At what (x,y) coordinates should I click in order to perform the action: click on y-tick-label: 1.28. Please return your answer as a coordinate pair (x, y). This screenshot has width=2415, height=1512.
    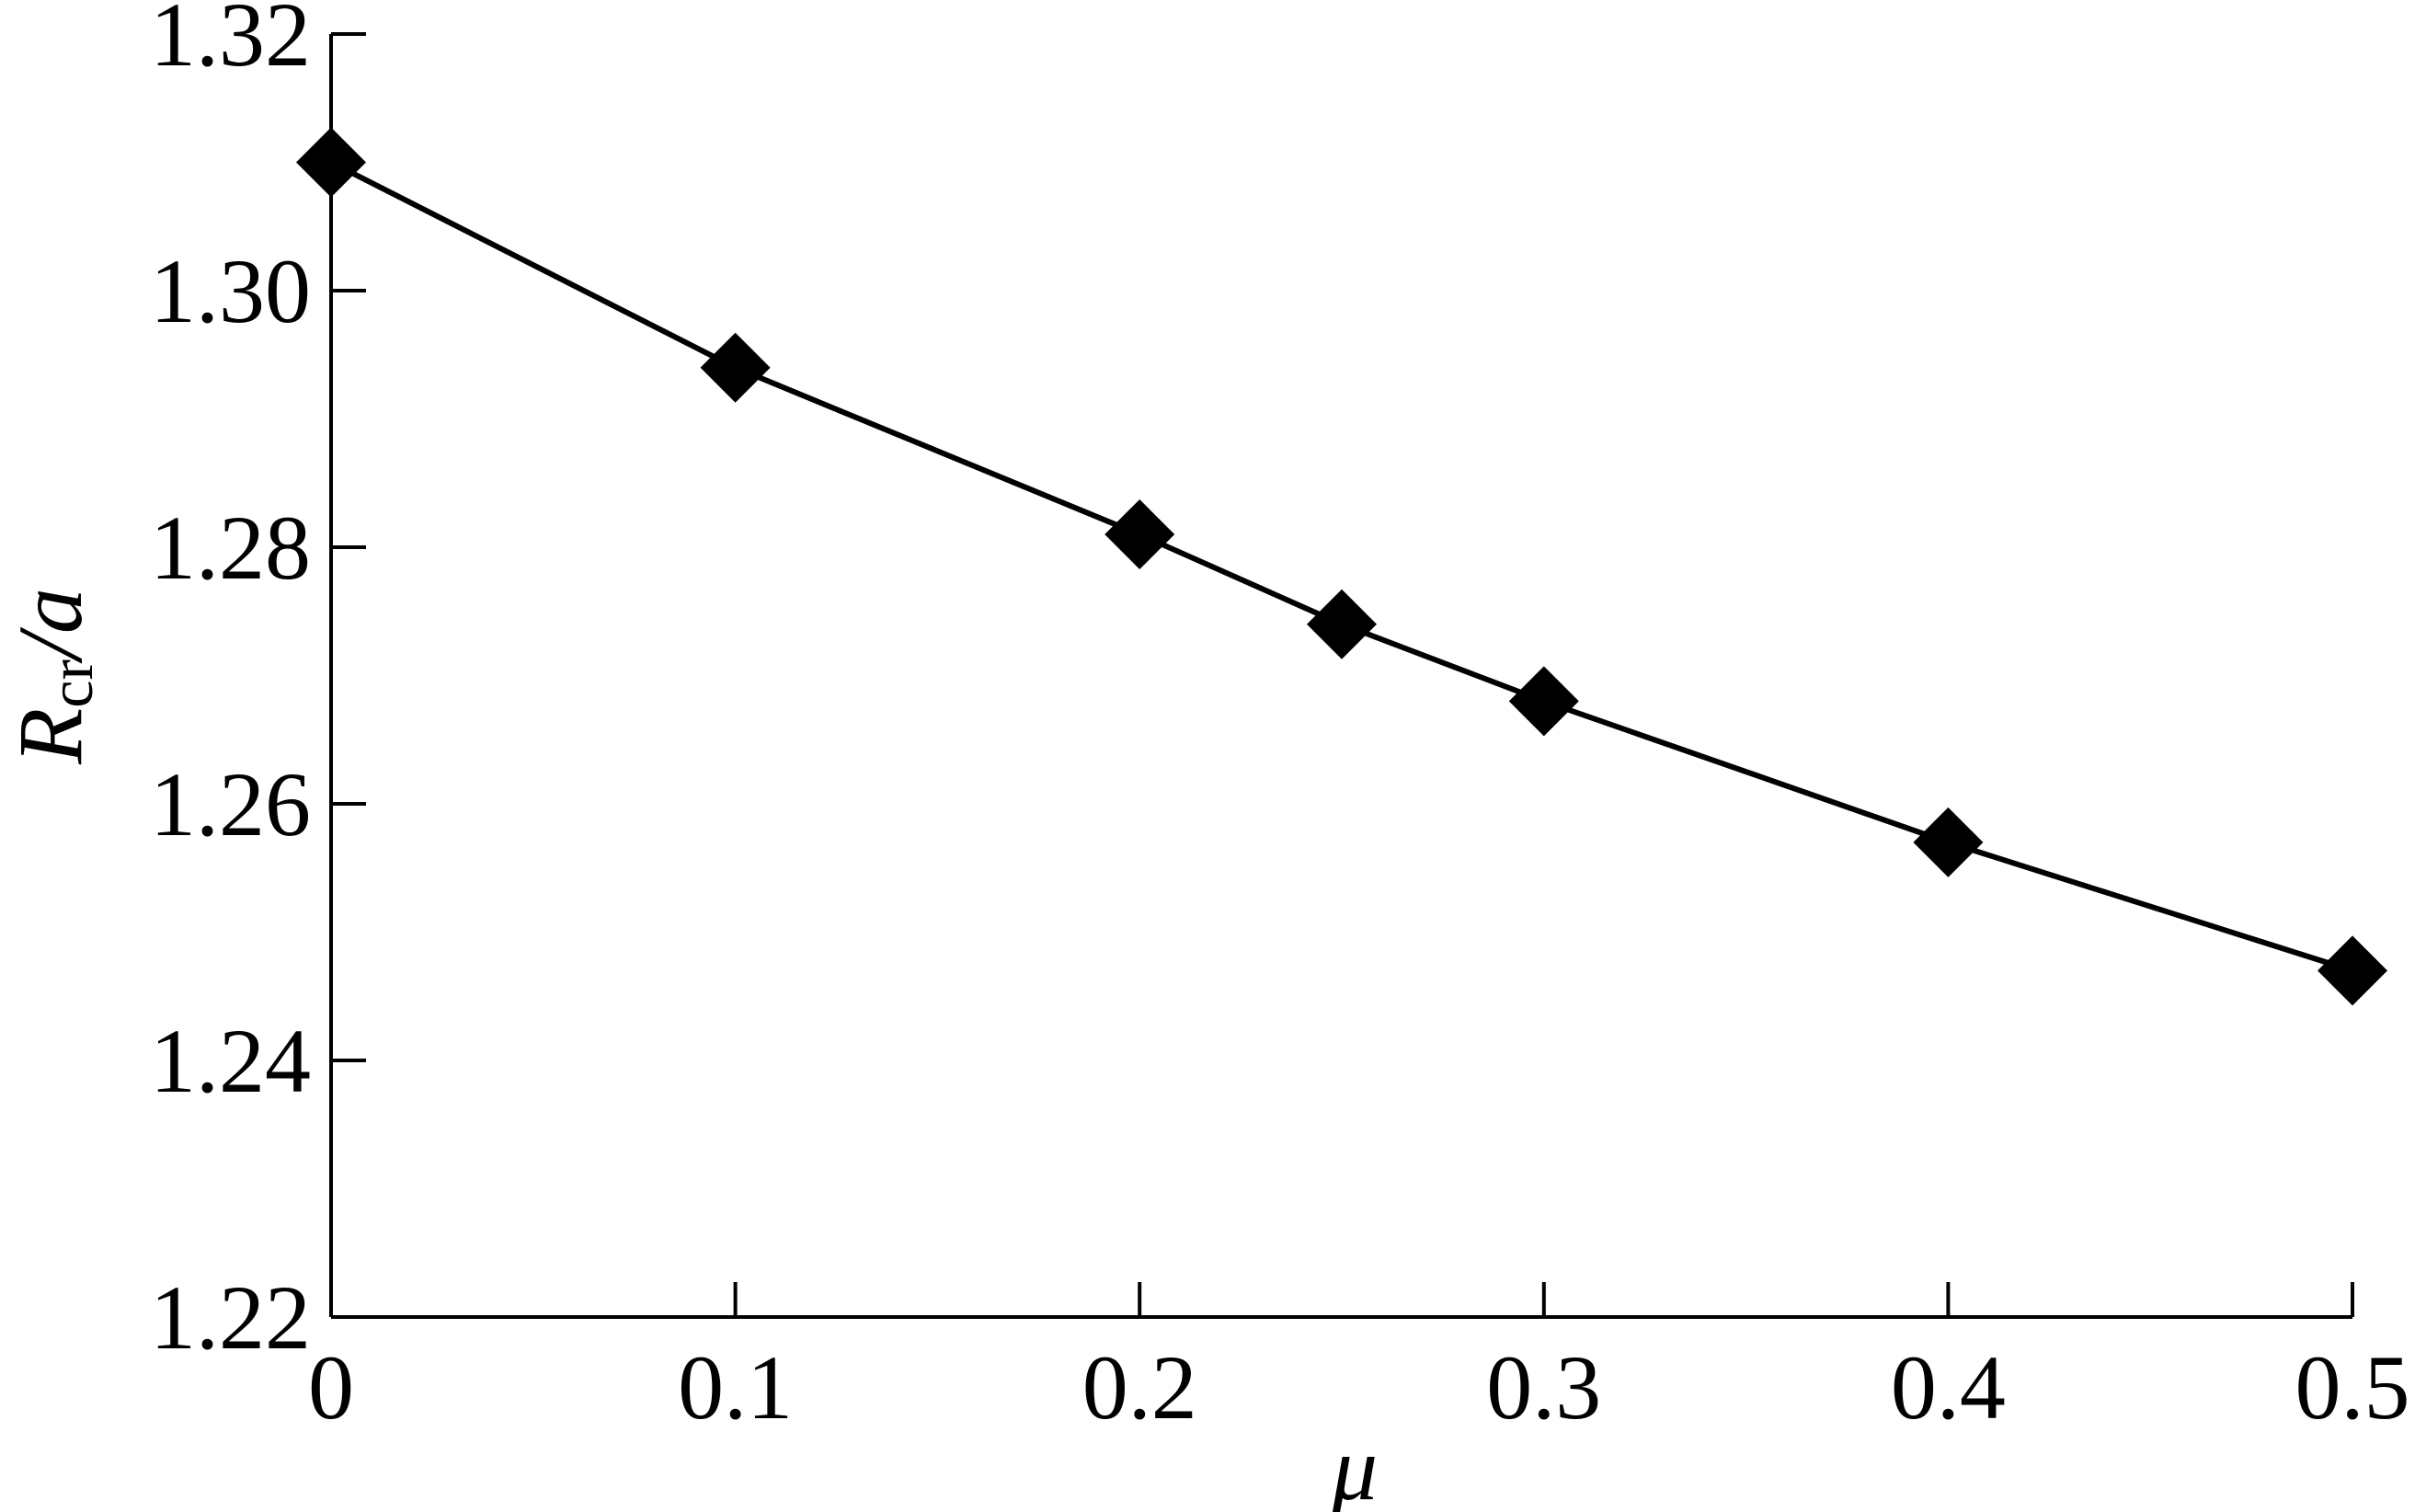
    Looking at the image, I should click on (230, 548).